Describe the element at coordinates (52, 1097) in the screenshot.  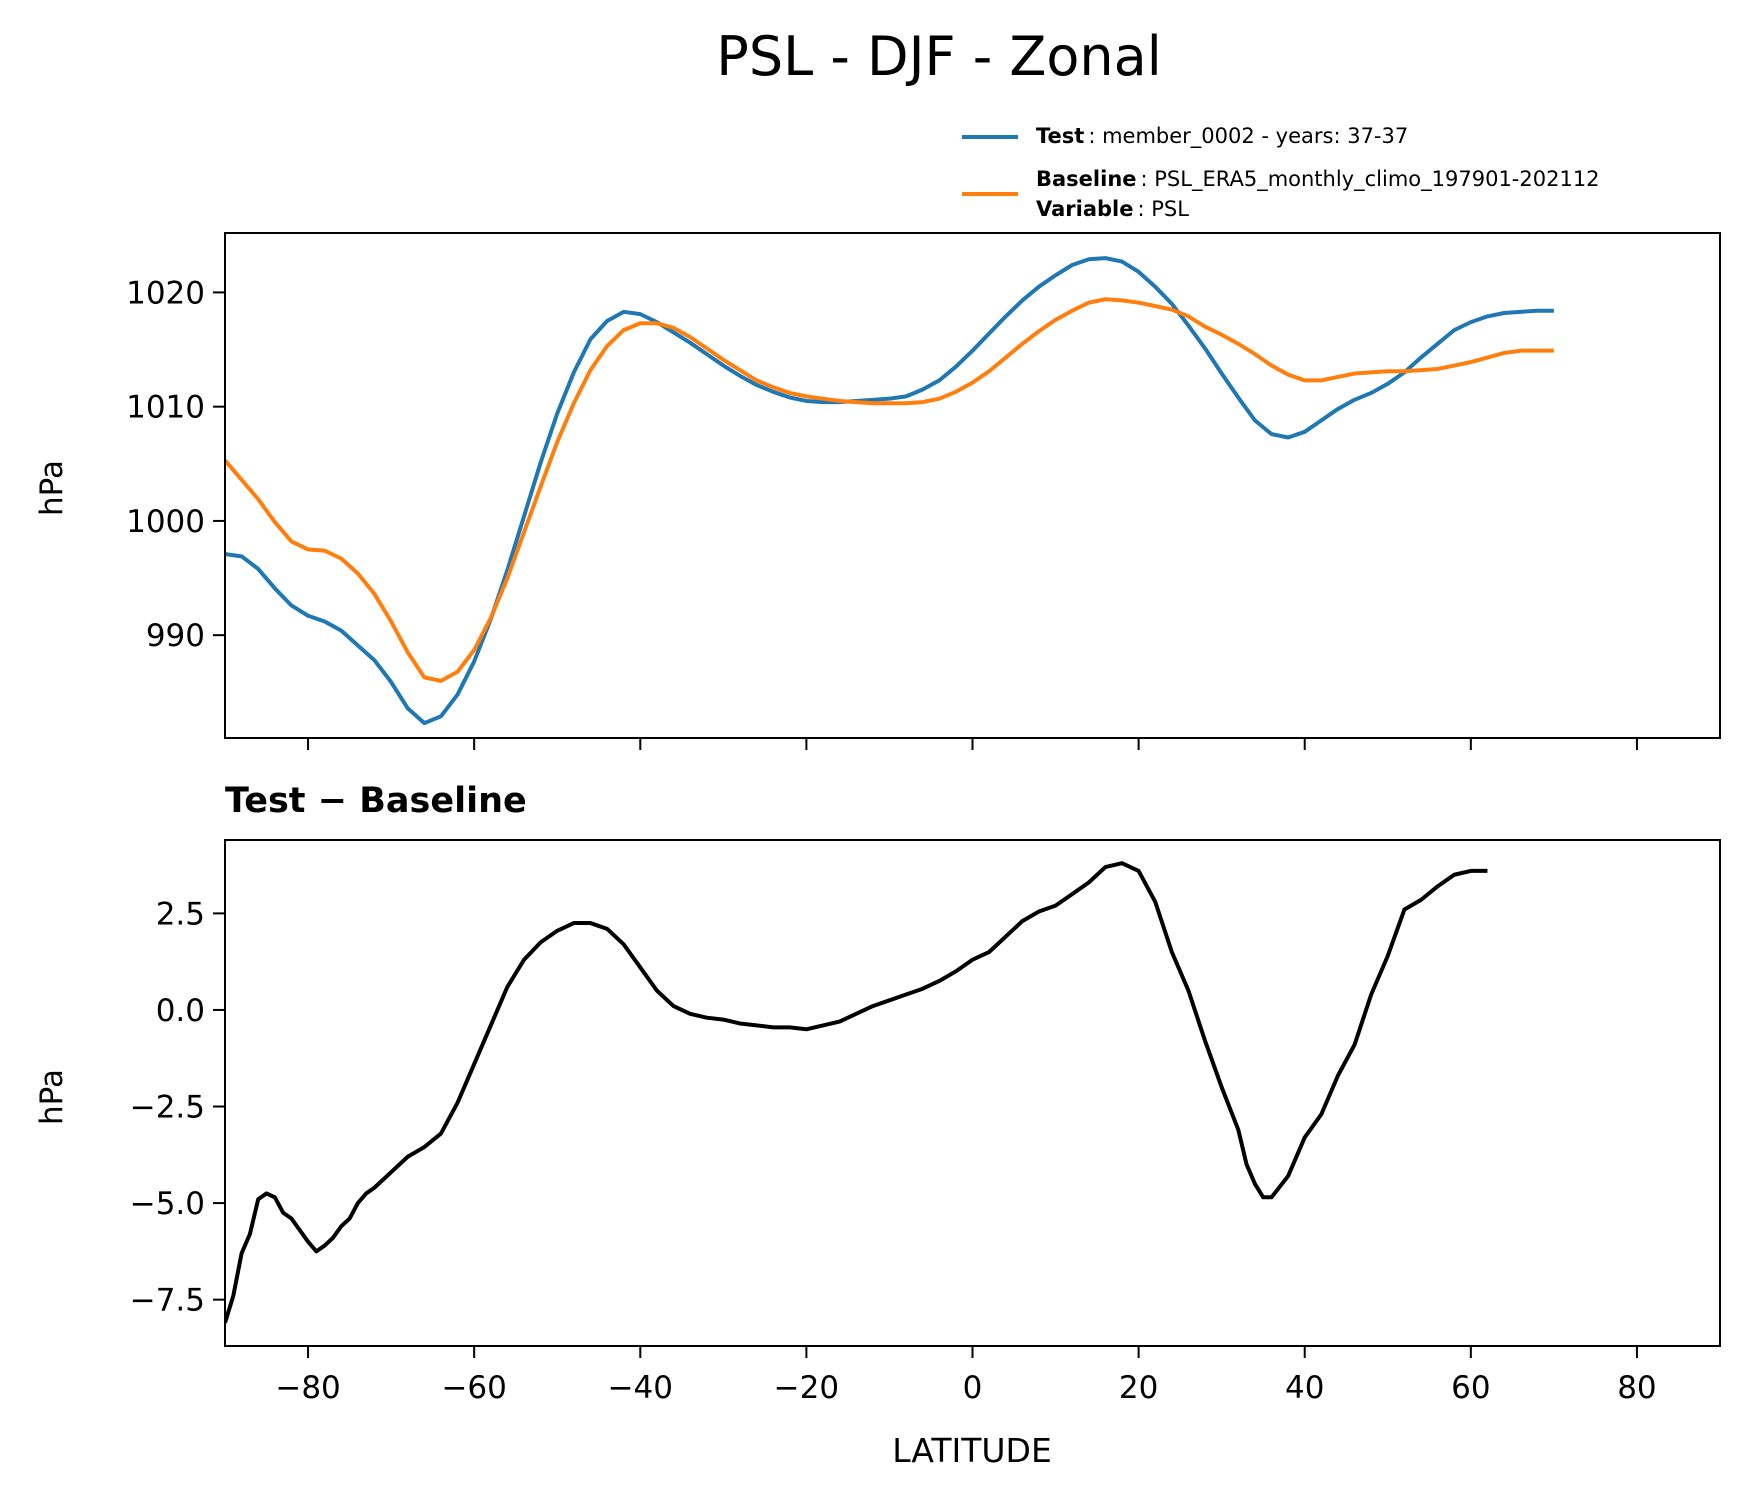
I see `bottom-ylabel: hPa` at that location.